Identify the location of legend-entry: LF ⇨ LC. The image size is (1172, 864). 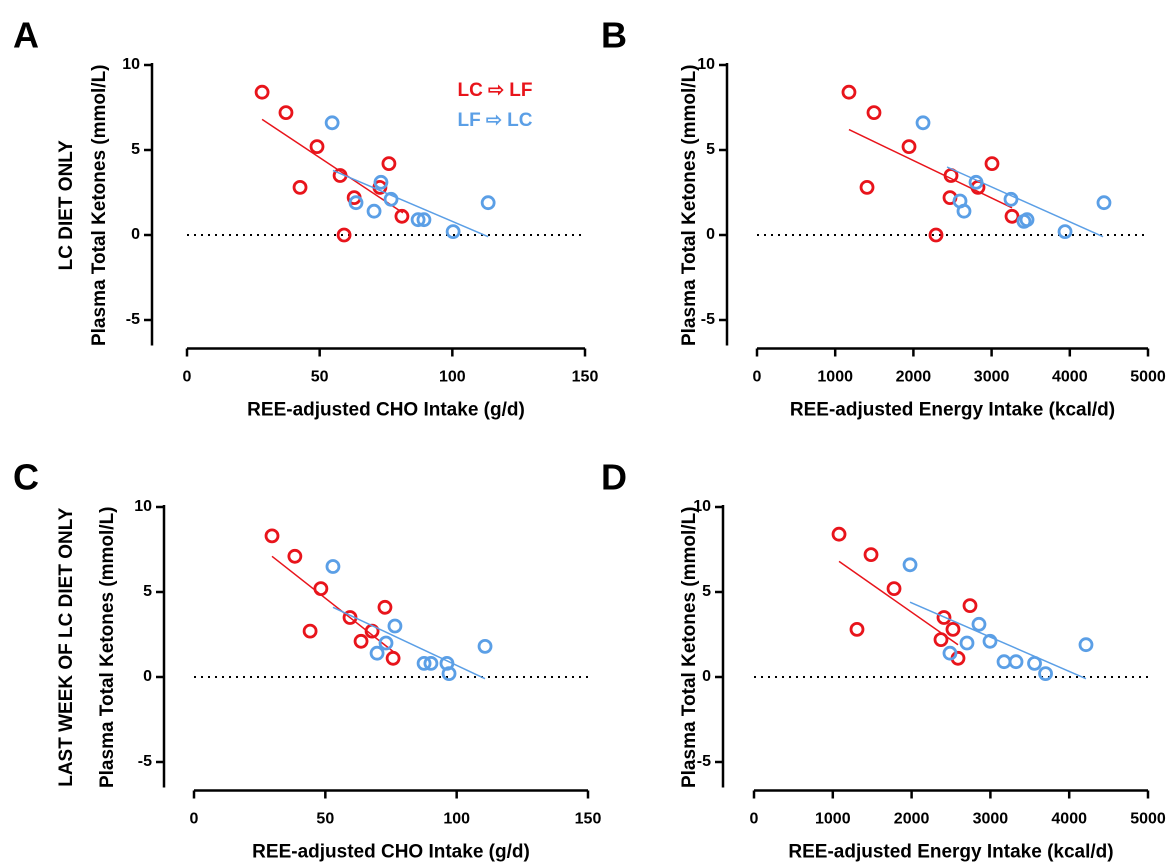
(494, 120).